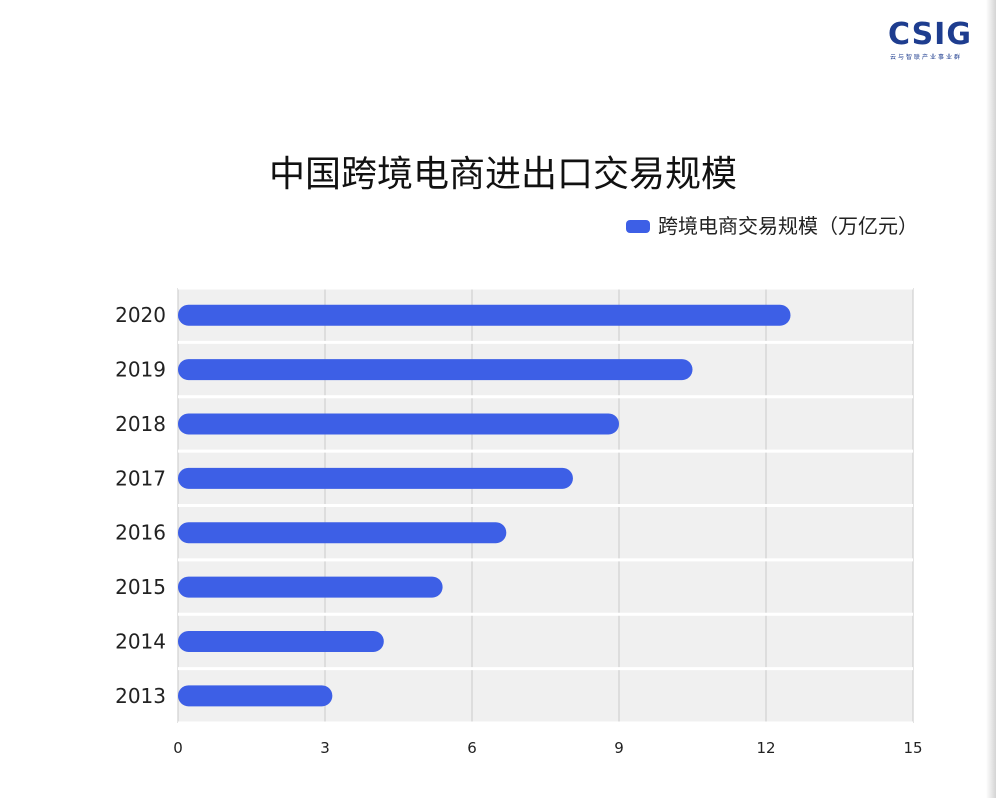  I want to click on x-tick-label: 0, so click(178, 748).